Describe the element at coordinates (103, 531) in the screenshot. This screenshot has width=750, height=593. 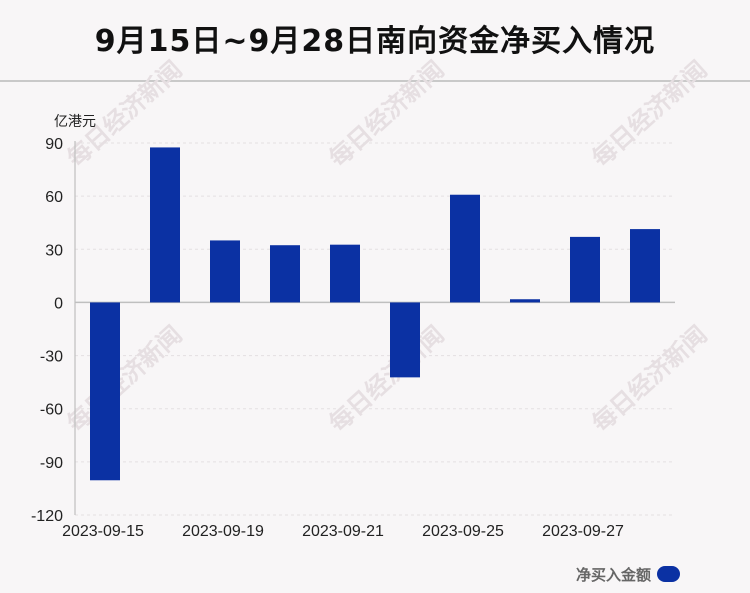
I see `x-tick-label: 2023-09-15` at that location.